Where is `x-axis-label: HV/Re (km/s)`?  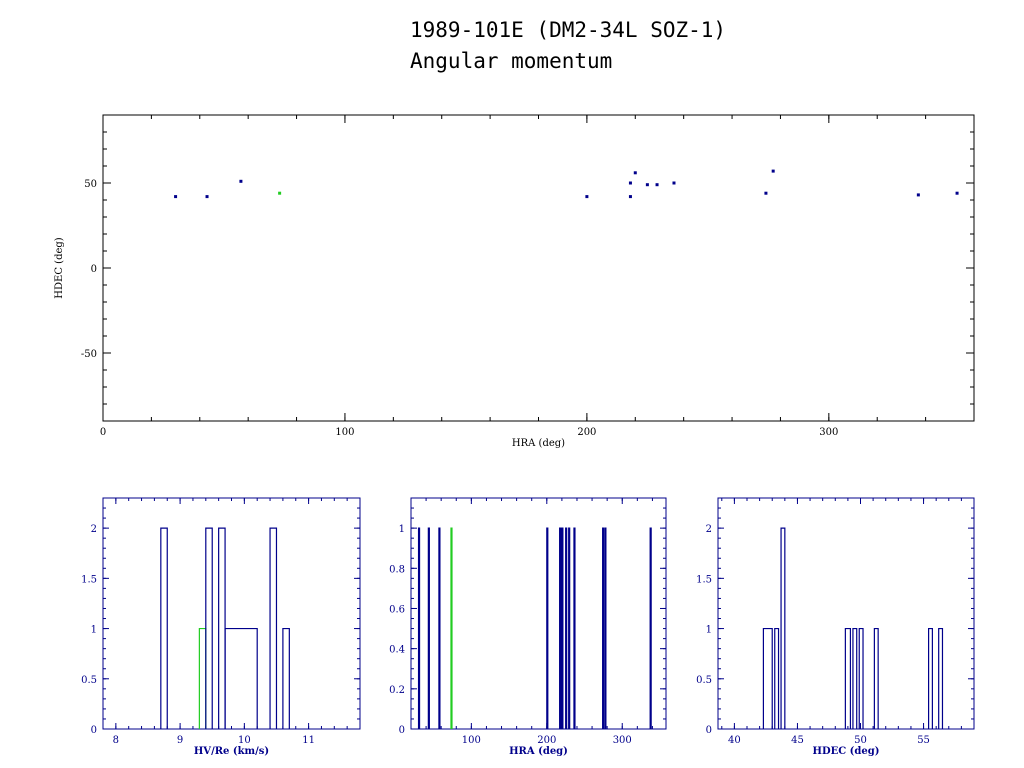 x-axis-label: HV/Re (km/s) is located at coordinates (231, 751).